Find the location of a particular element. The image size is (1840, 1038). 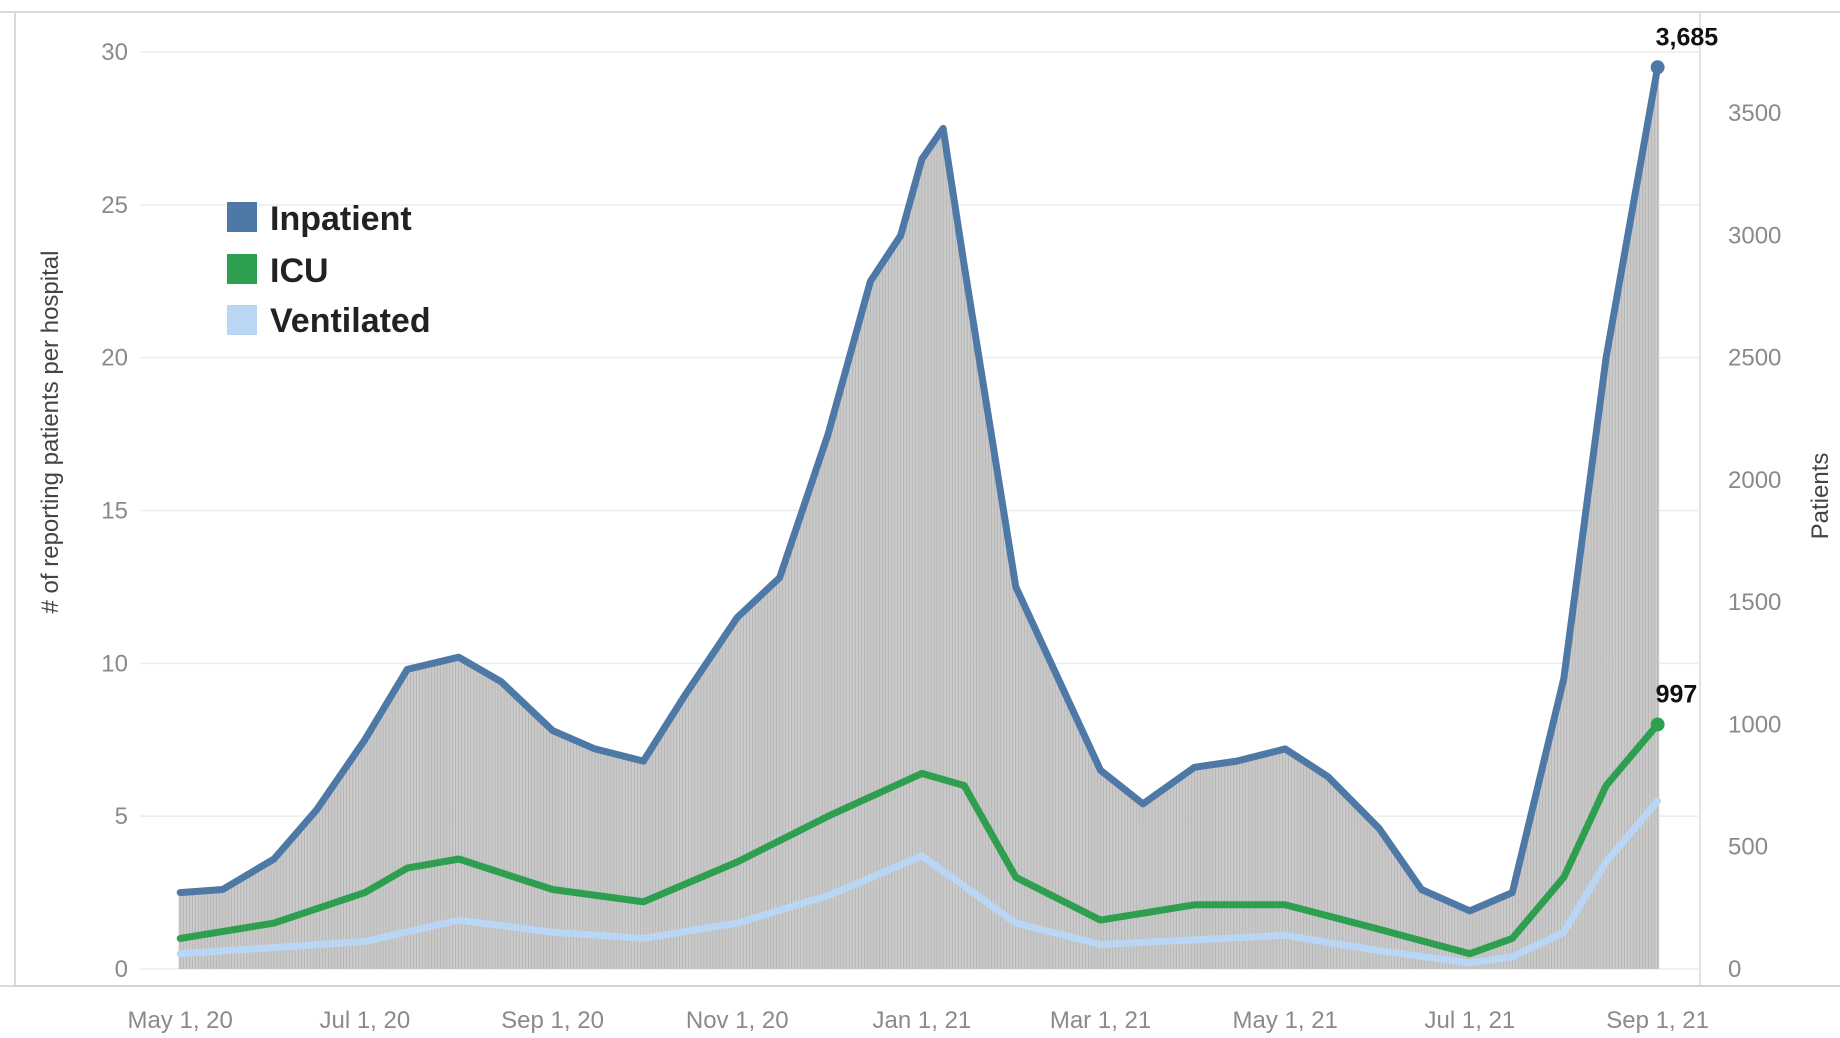

legend-label-ventilated: Ventilated is located at coordinates (350, 321).